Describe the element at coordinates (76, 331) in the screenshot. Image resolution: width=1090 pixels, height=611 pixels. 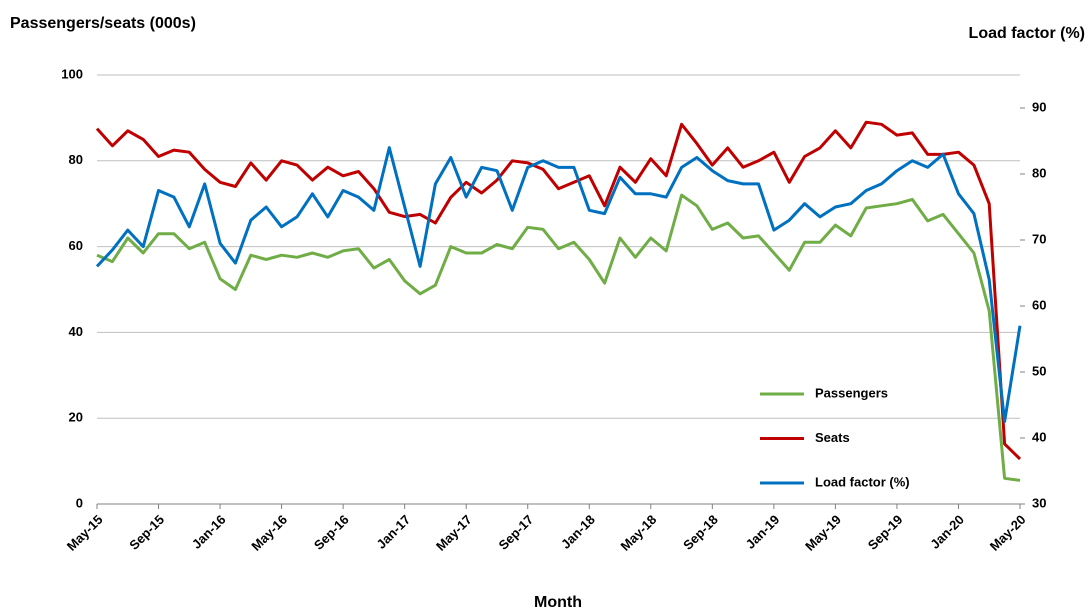
I see `y-tick-label: 40` at that location.